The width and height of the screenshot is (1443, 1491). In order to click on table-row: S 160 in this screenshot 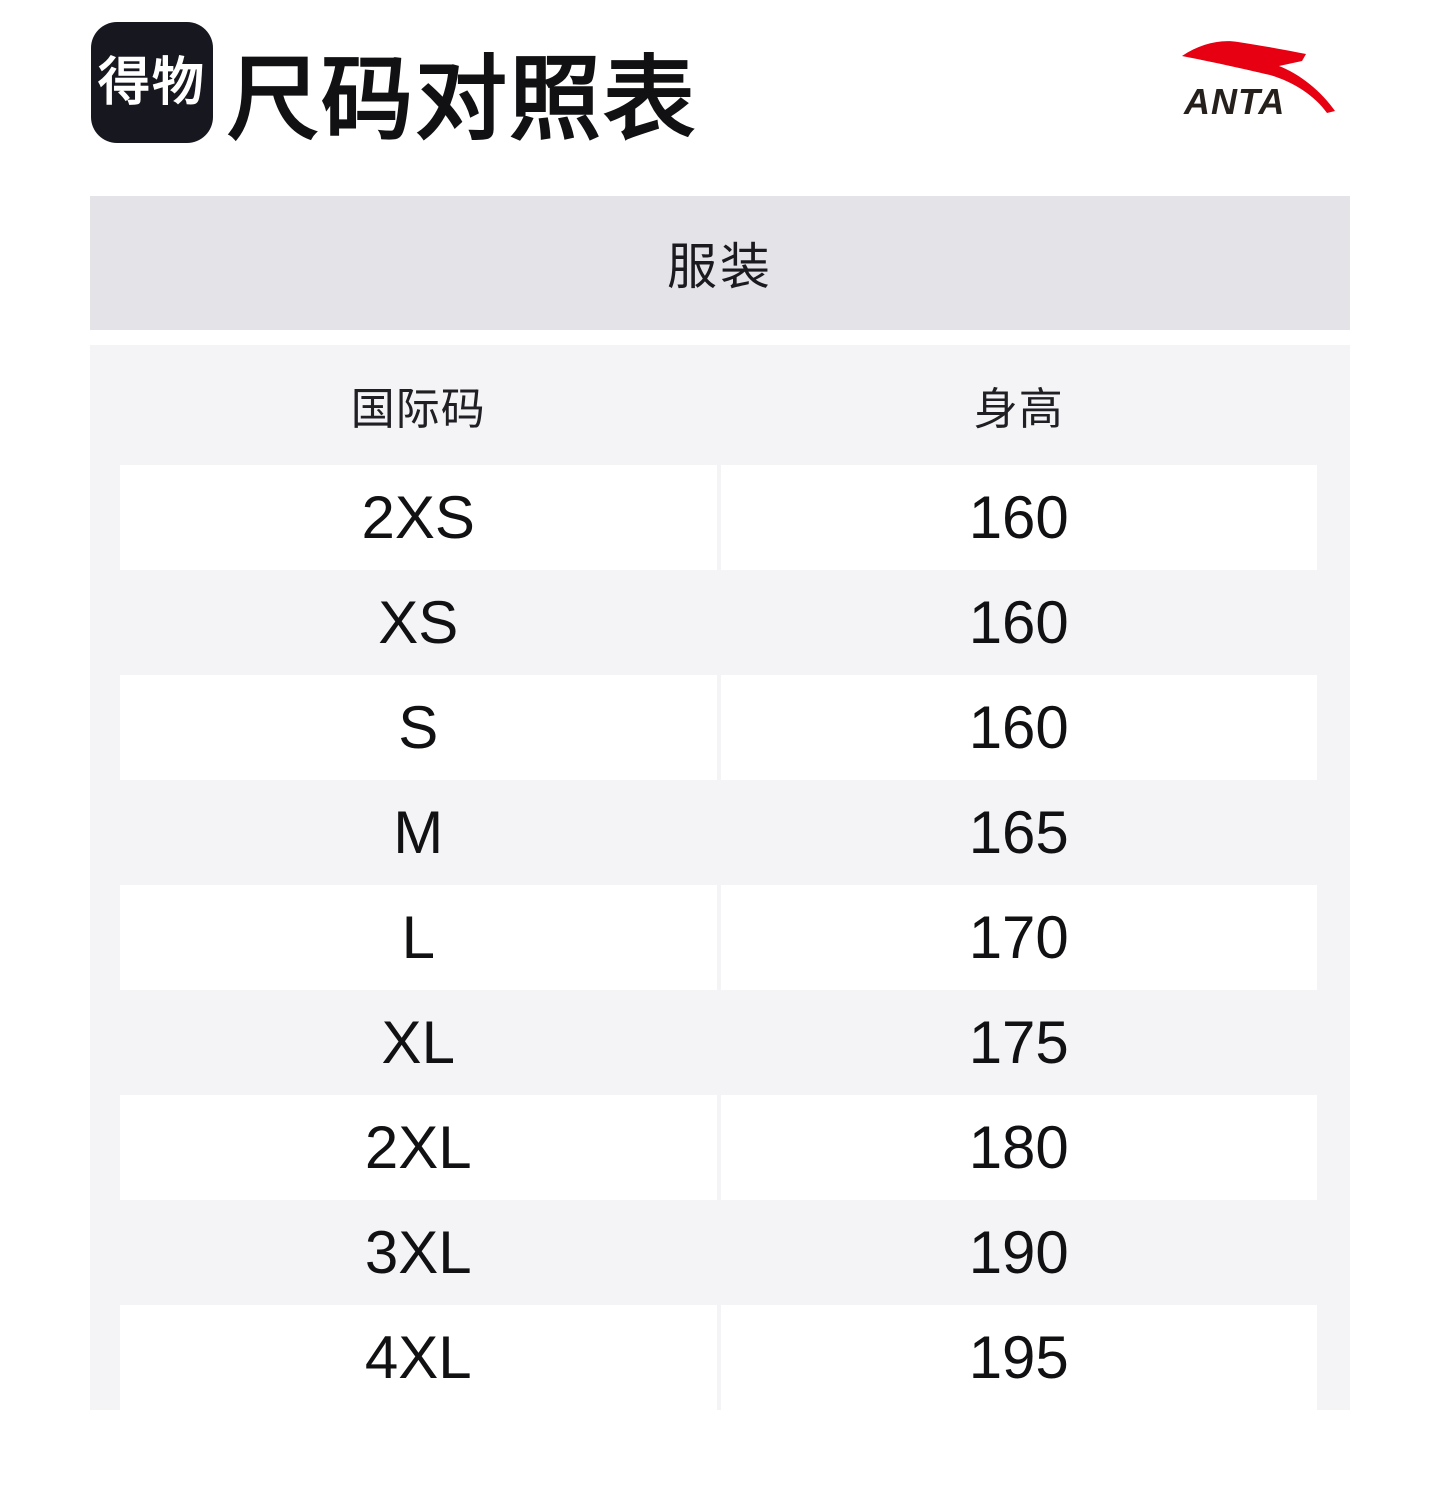, I will do `click(720, 727)`.